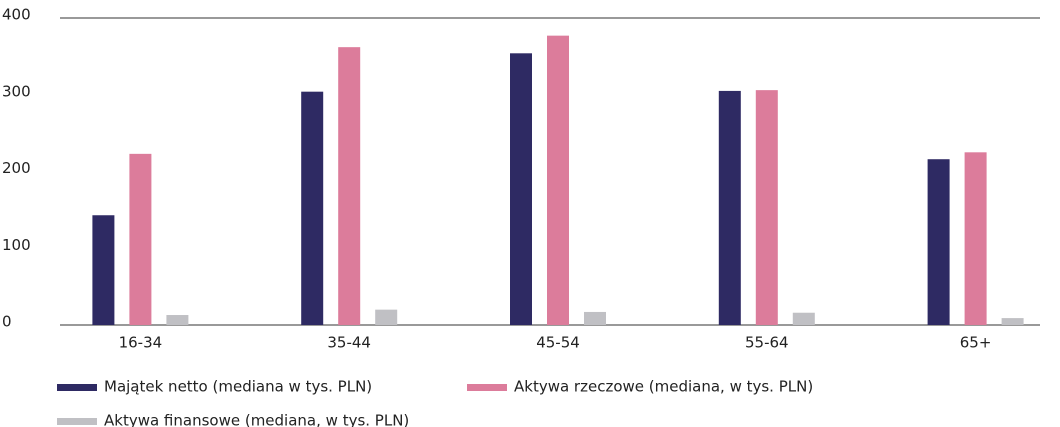 Image resolution: width=1060 pixels, height=427 pixels. I want to click on y-tick-label: 200, so click(16, 168).